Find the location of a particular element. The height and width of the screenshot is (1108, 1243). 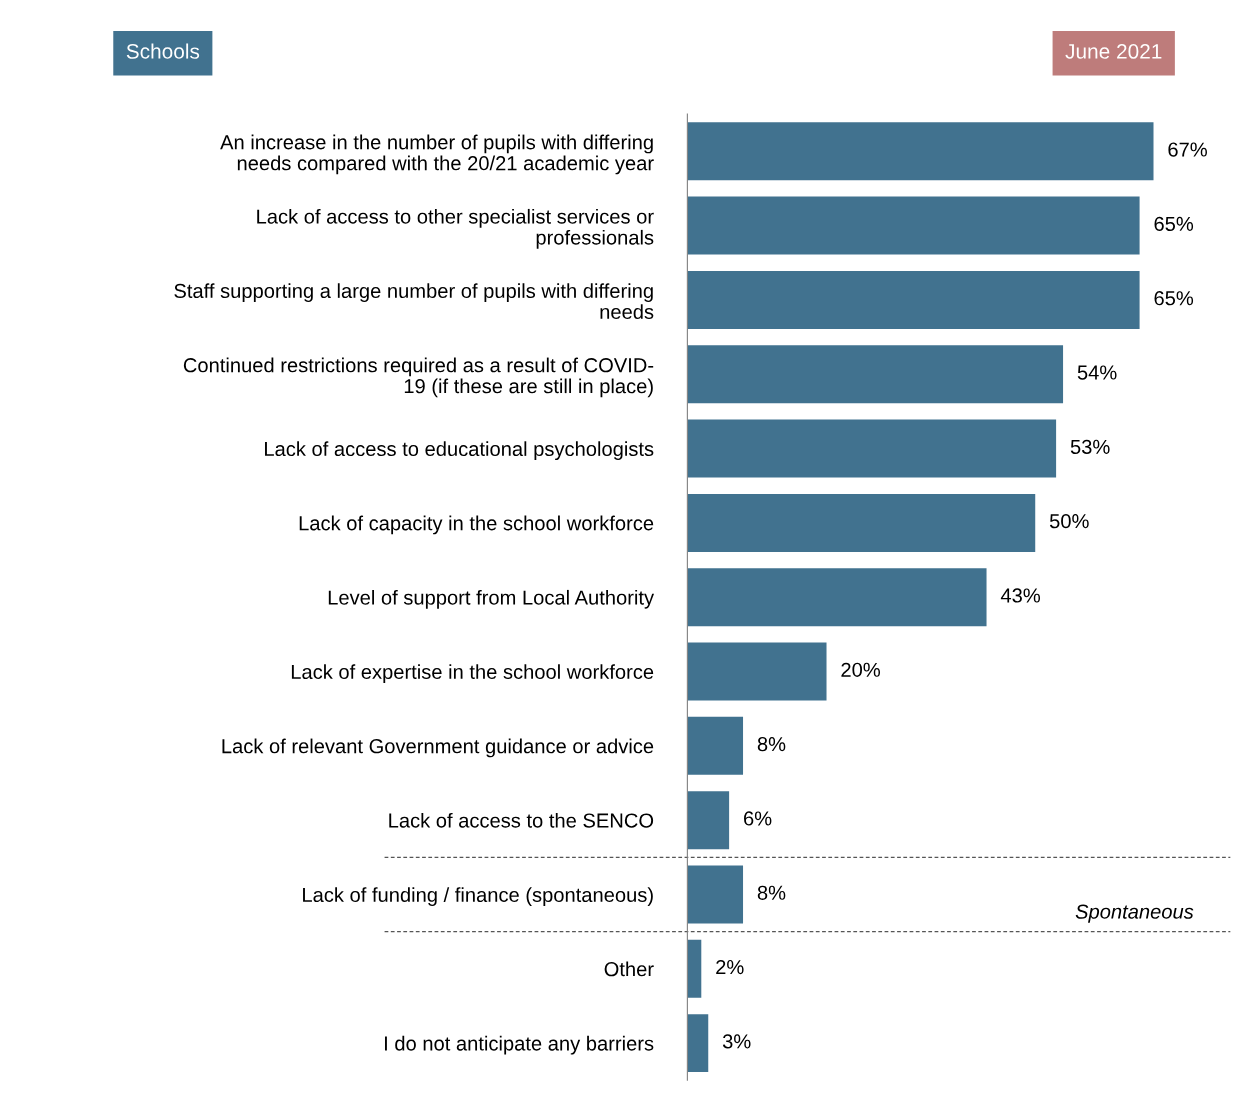

y-tick-label: An increase in the number of pupils with differing needs compared with the 20/21 academic year is located at coordinates (437, 154).